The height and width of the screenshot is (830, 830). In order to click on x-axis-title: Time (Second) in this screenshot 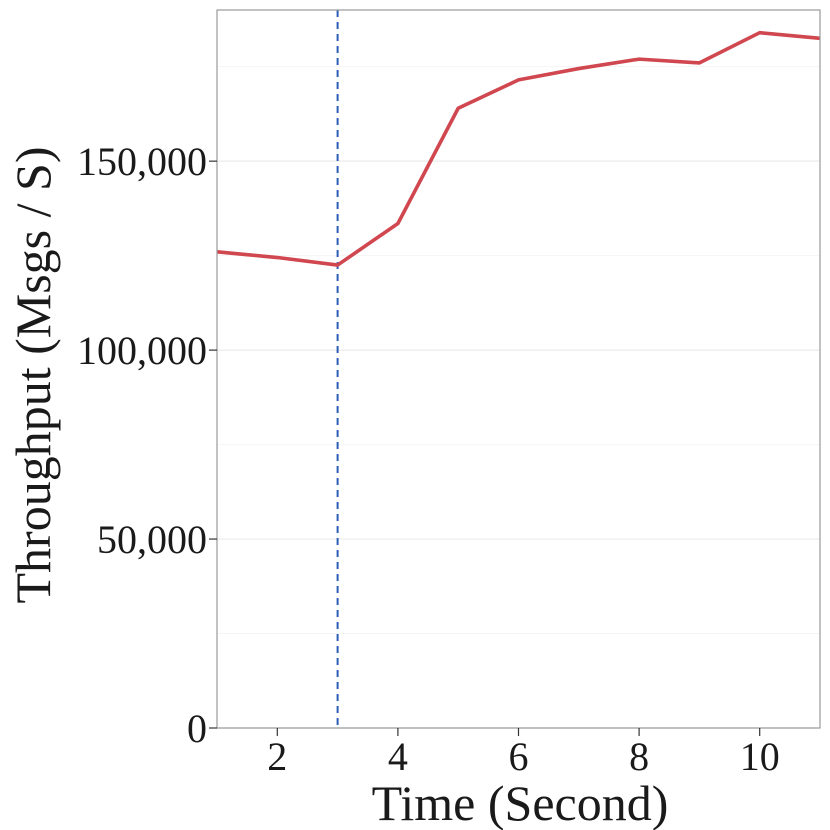, I will do `click(520, 802)`.